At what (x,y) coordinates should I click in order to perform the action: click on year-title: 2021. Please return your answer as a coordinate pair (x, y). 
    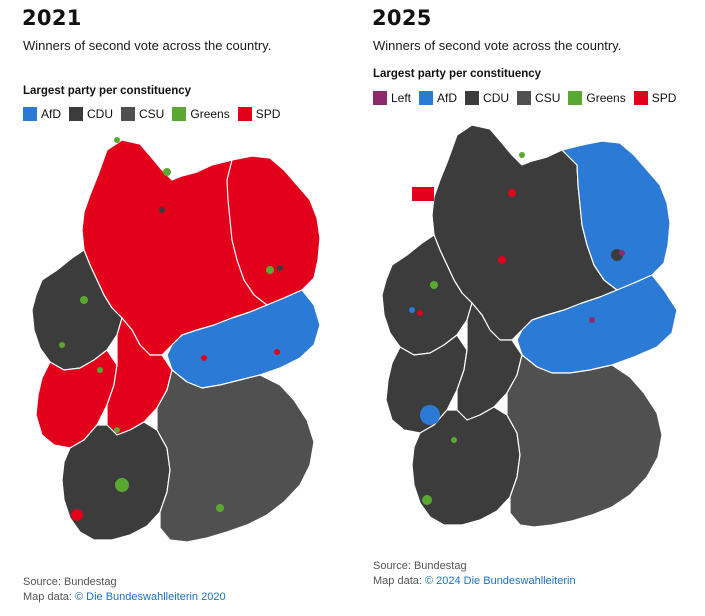
    Looking at the image, I should click on (52, 18).